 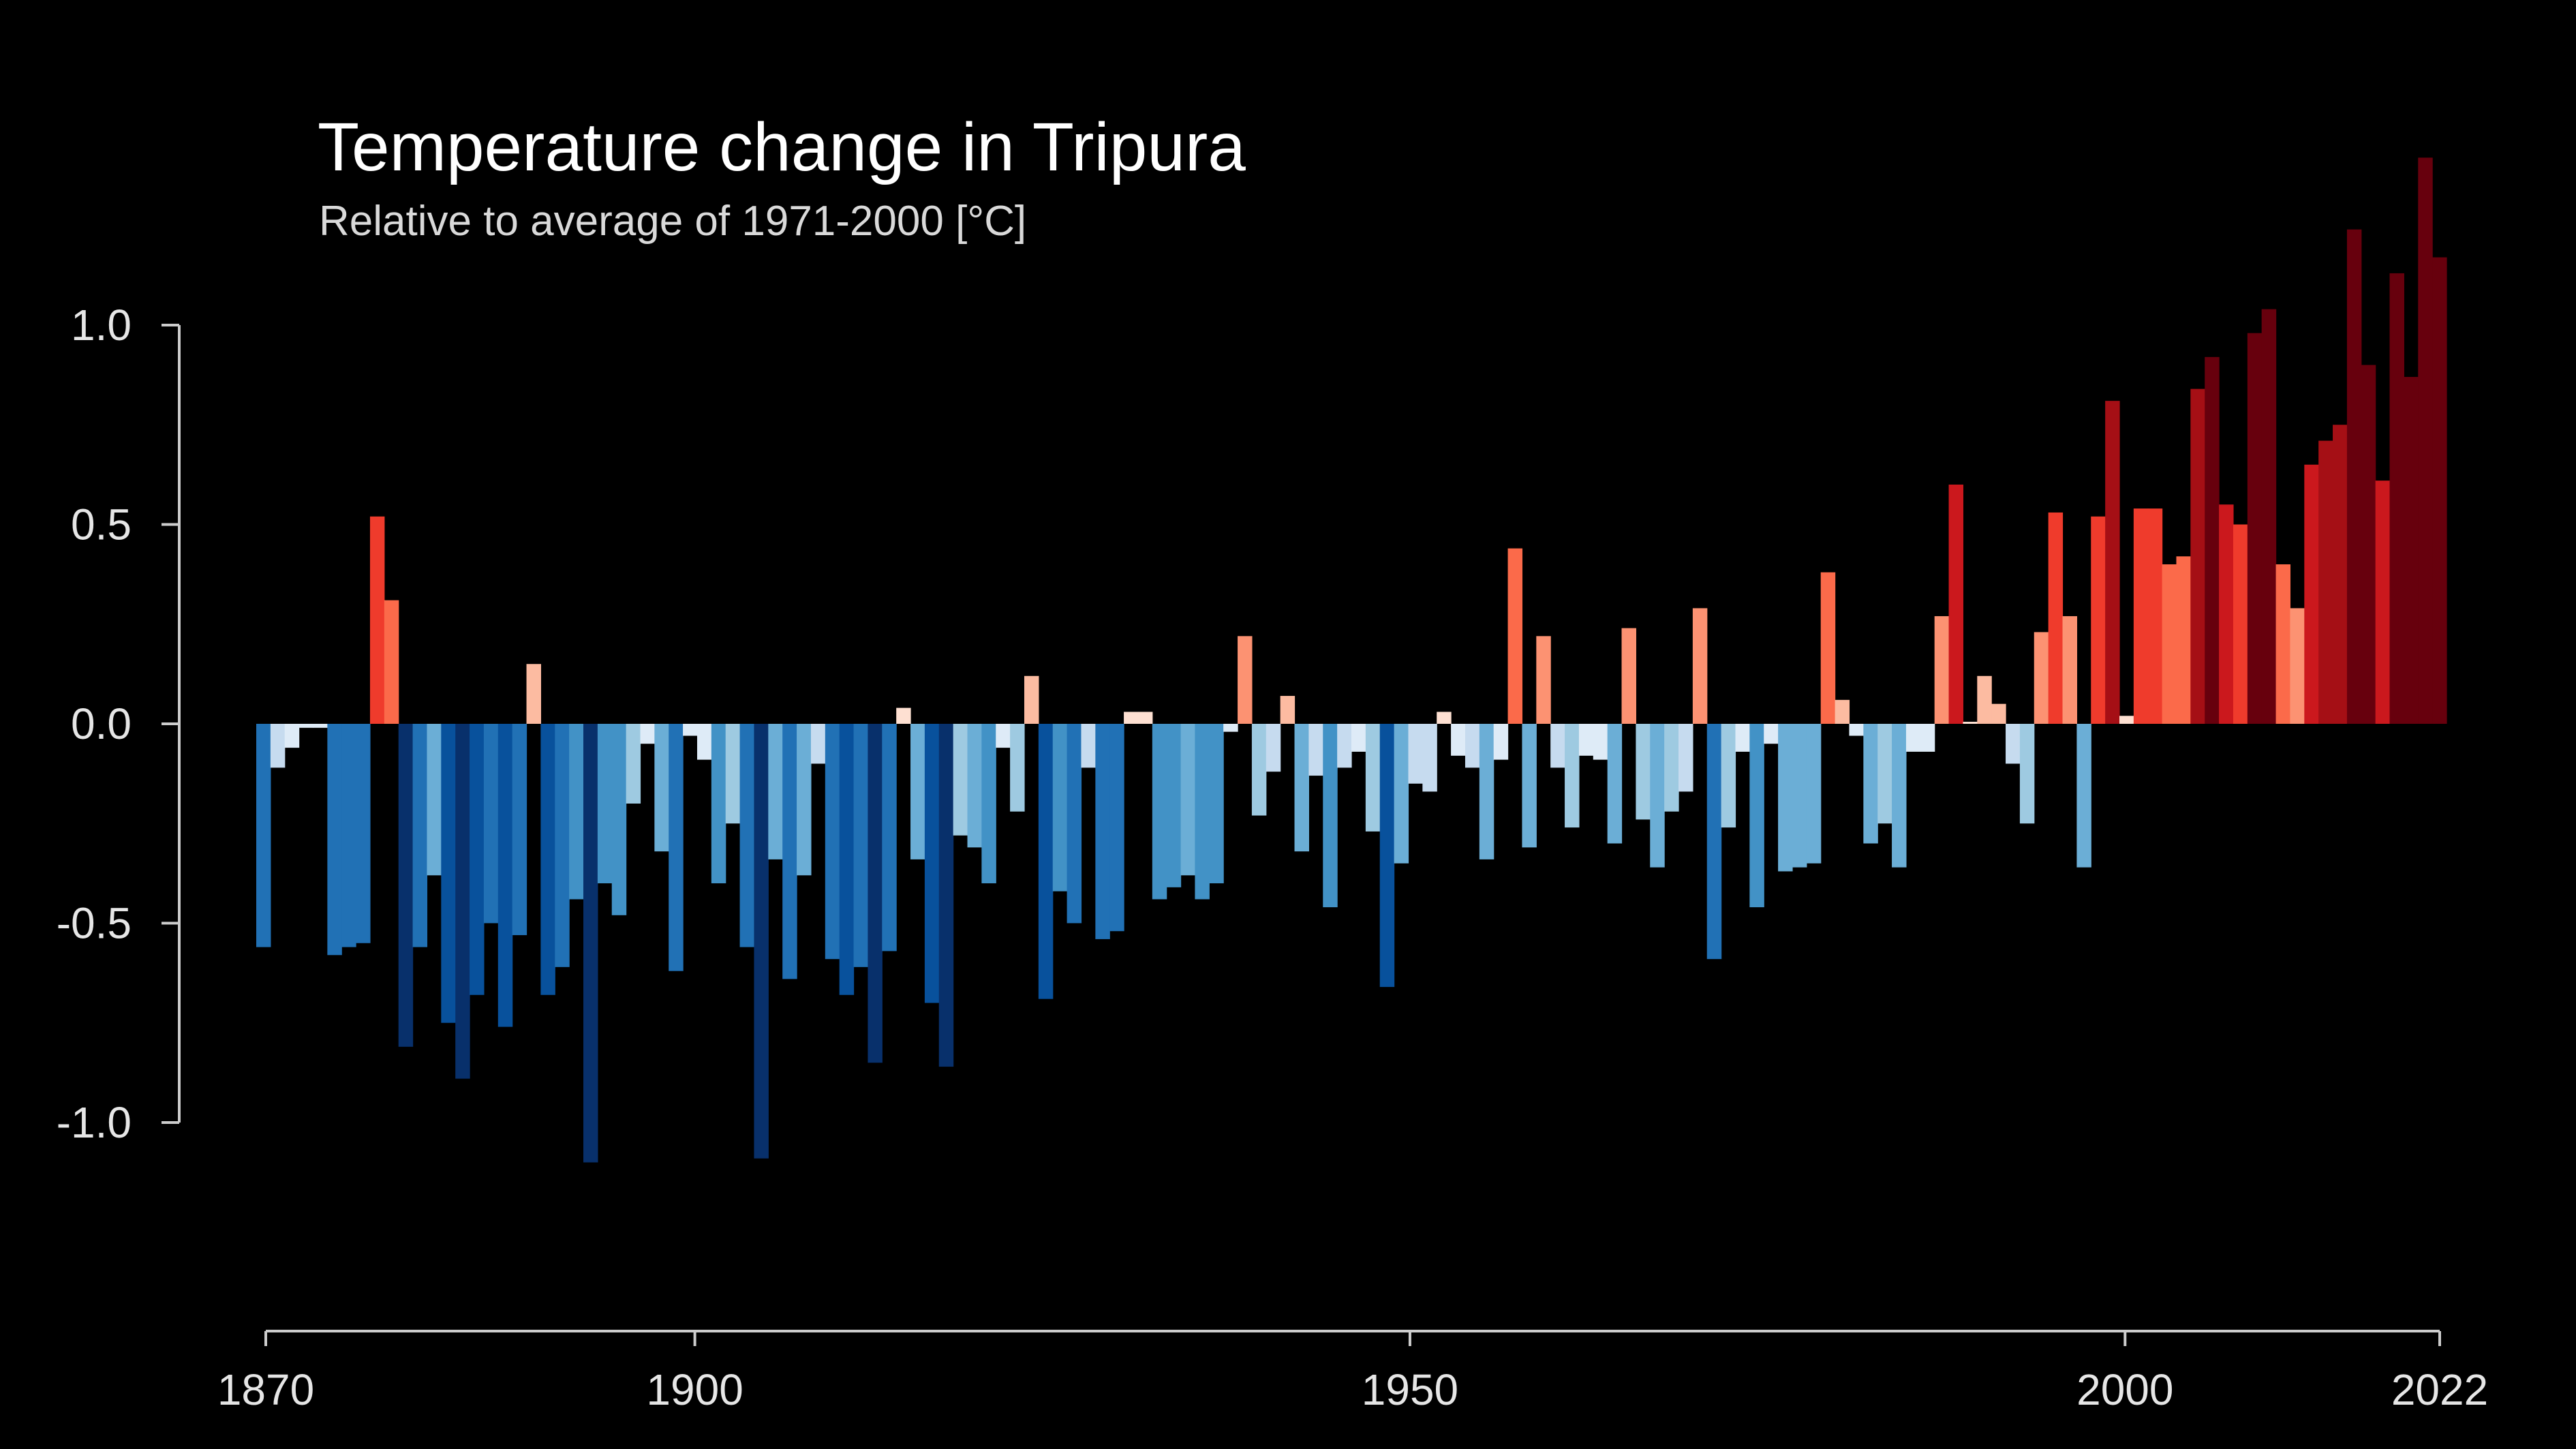 I want to click on chart-title: Temperature change in Tripura, so click(x=782, y=147).